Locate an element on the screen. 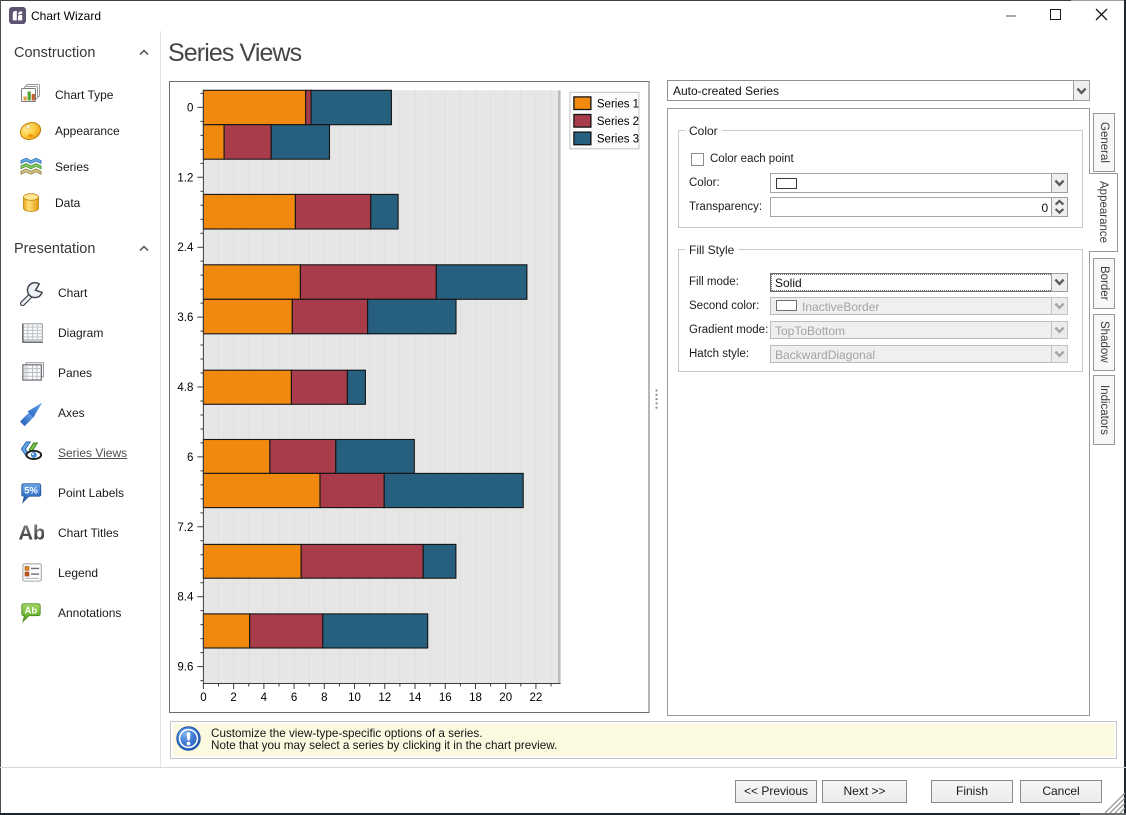 The height and width of the screenshot is (815, 1126). svg-text: 10 is located at coordinates (354, 698).